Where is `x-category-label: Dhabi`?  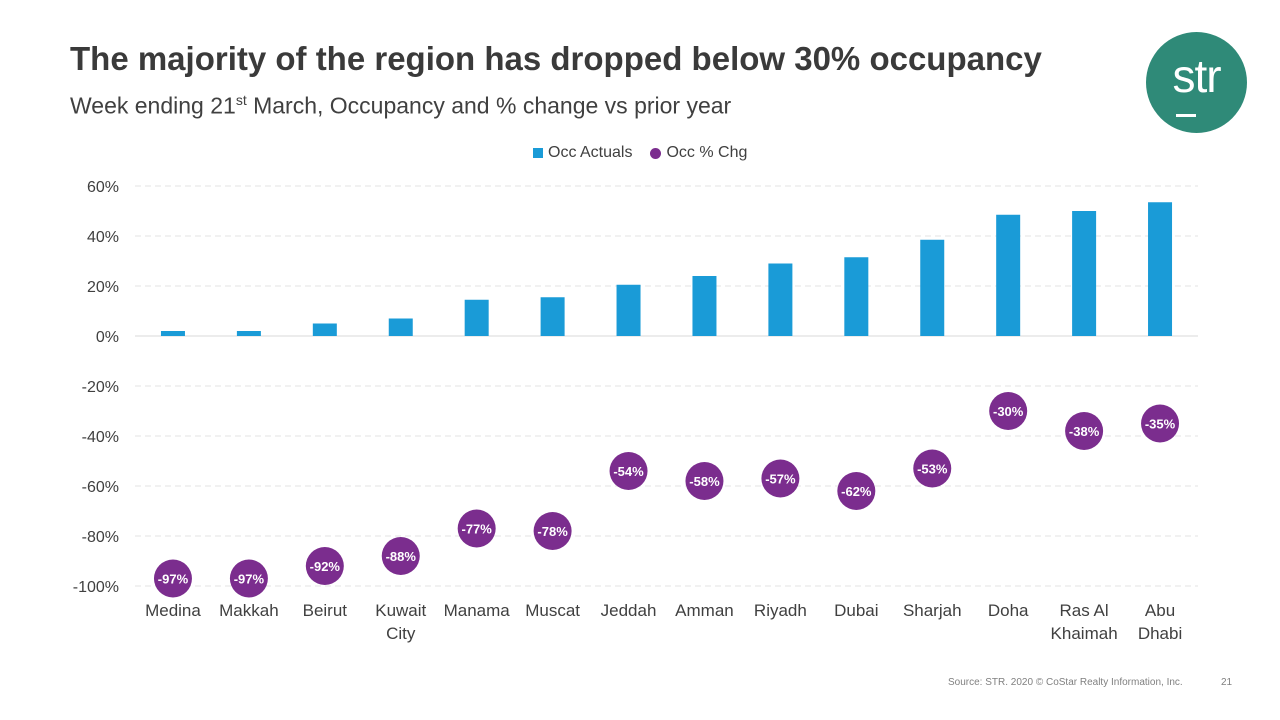 x-category-label: Dhabi is located at coordinates (1160, 633).